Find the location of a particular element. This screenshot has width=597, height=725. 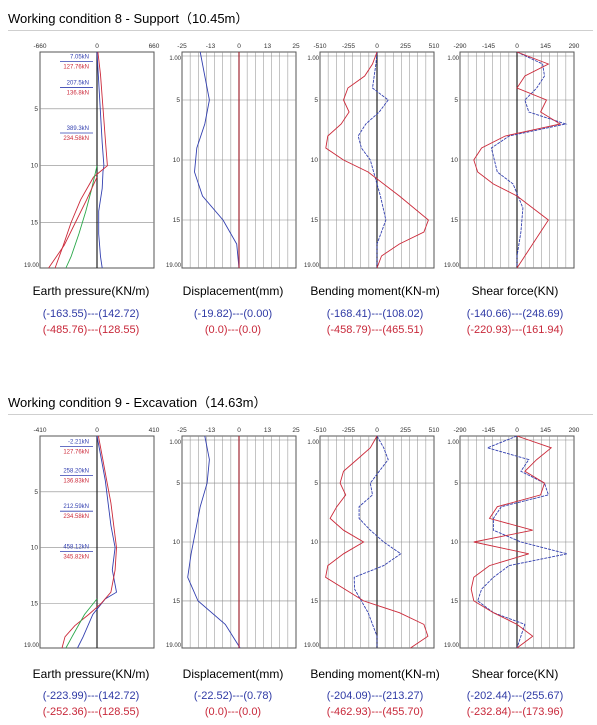

result-red: (-458.79)---(465.51) is located at coordinates (375, 330).